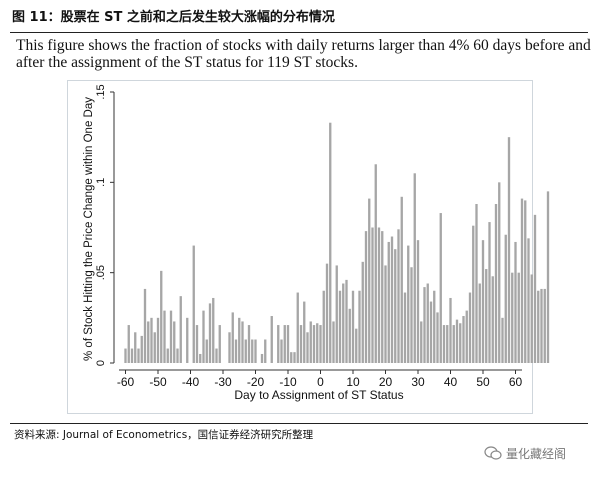 This screenshot has width=598, height=481. Describe the element at coordinates (256, 382) in the screenshot. I see `x-tick-label: -20` at that location.